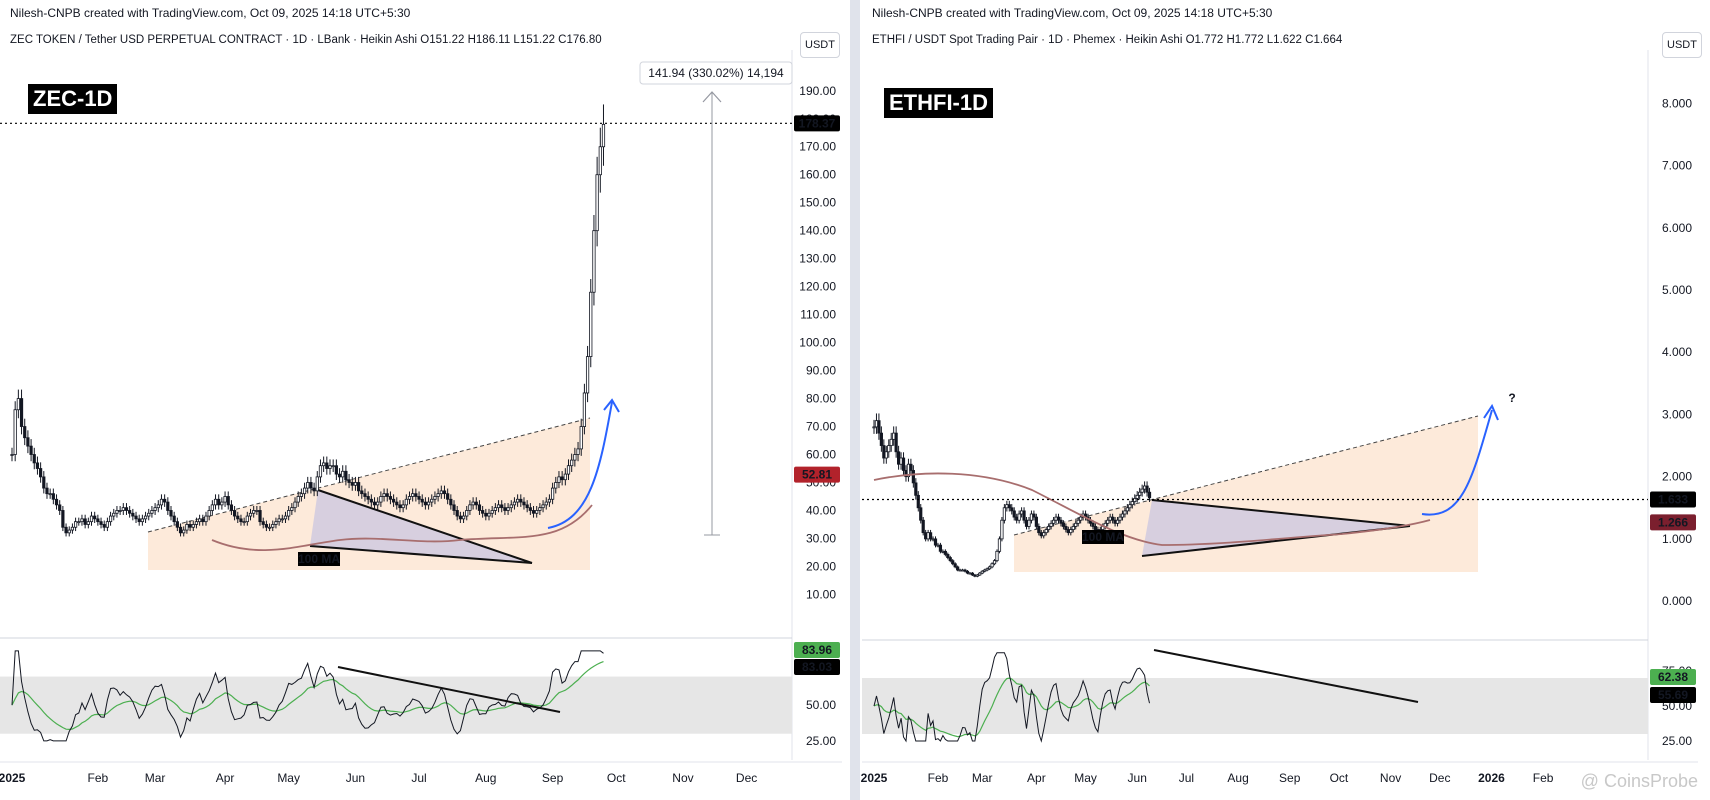  Describe the element at coordinates (1677, 228) in the screenshot. I see `price-tick-label: 6.000` at that location.